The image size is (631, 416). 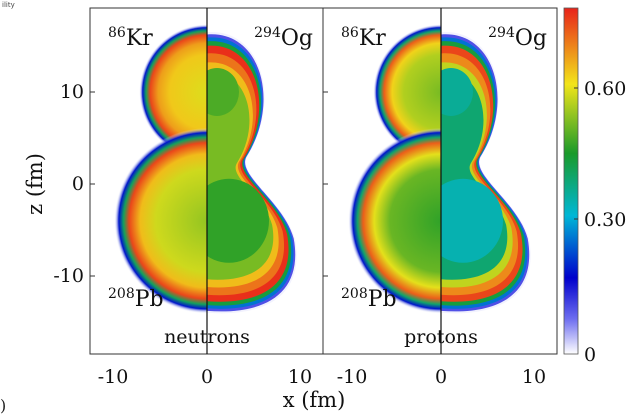 What do you see at coordinates (68, 276) in the screenshot?
I see `y-tick-label-minus10: -10` at bounding box center [68, 276].